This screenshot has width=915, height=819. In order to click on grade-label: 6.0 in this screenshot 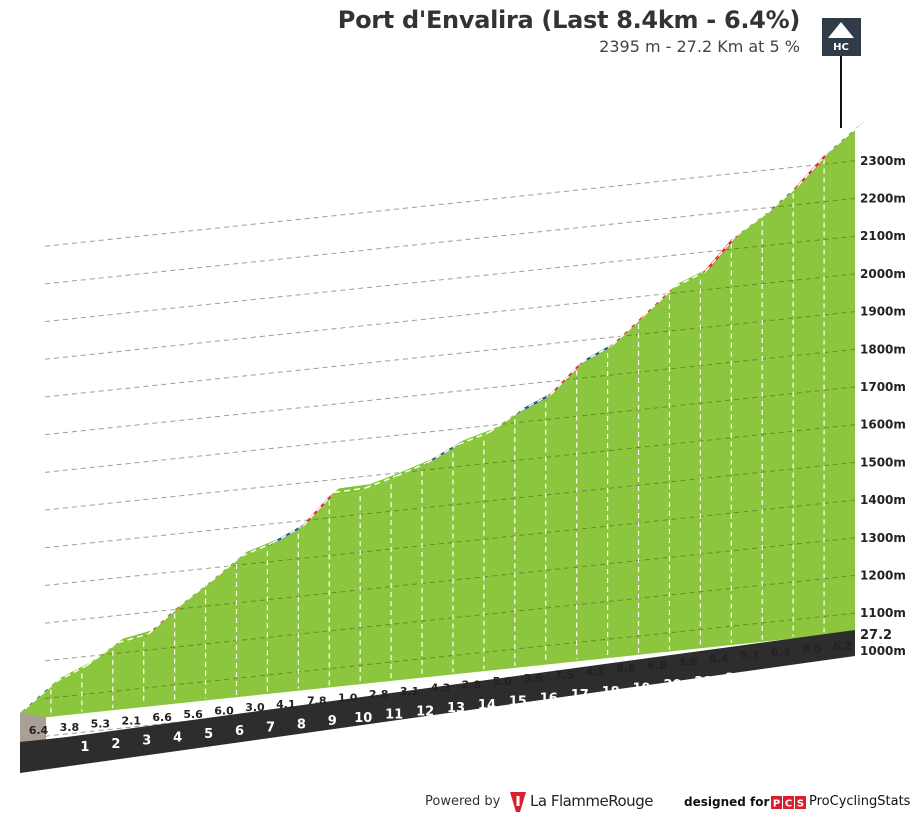, I will do `click(224, 710)`.